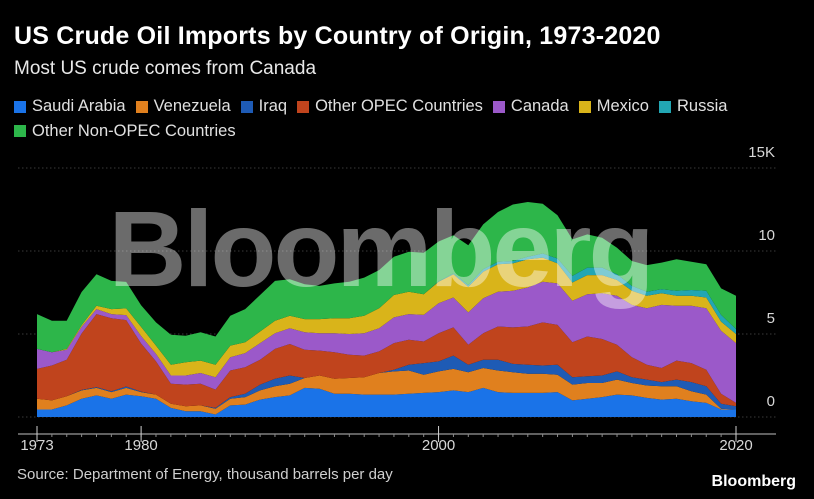 The height and width of the screenshot is (499, 814). Describe the element at coordinates (192, 106) in the screenshot. I see `legend-label: Venezuela` at that location.